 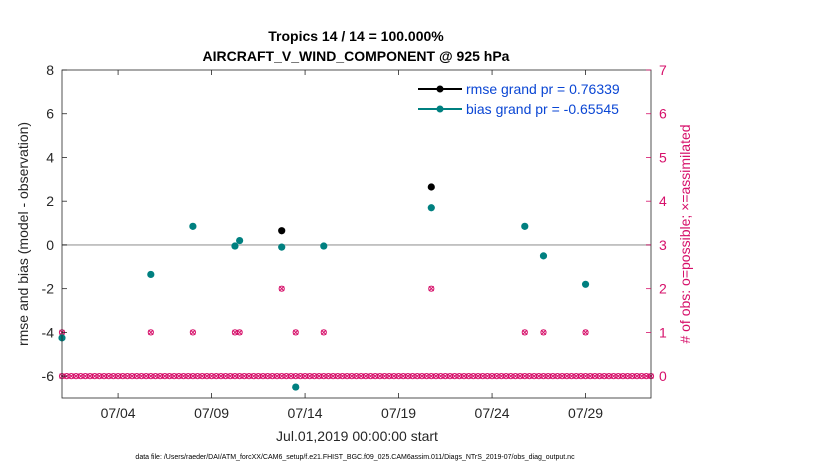 I want to click on y-tick-label-right: 0, so click(x=663, y=376).